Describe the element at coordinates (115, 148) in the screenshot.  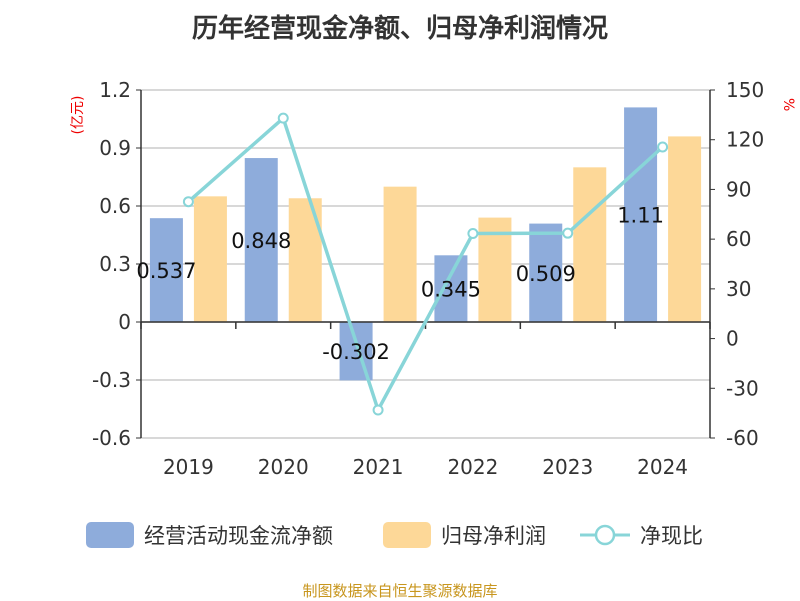
I see `y-tick-label-left: 0.9` at that location.